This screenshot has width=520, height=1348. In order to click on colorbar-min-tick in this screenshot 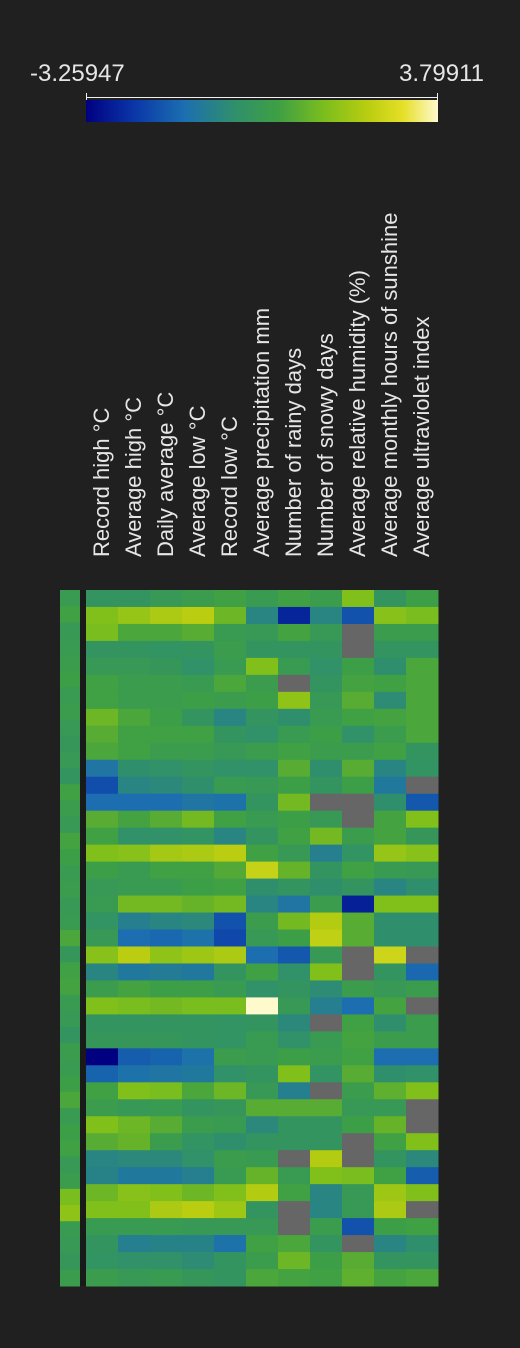, I will do `click(86, 97)`.